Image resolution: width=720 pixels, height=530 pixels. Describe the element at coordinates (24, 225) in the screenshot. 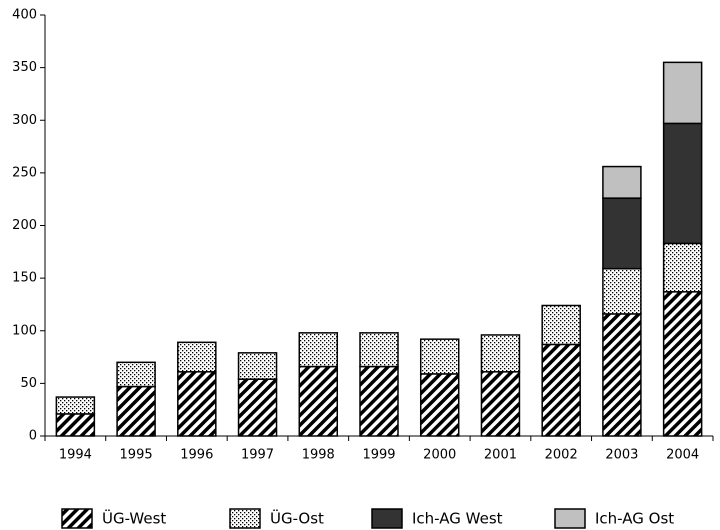

I see `y-tick-label: 200` at that location.